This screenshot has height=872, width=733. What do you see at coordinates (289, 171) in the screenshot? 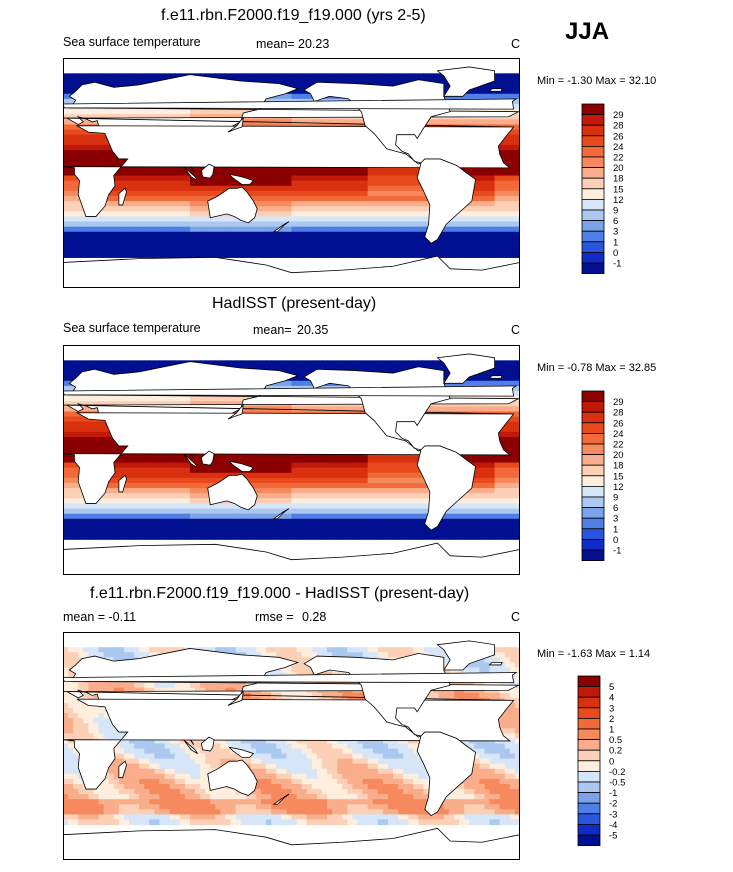
I see `land-africa` at bounding box center [289, 171].